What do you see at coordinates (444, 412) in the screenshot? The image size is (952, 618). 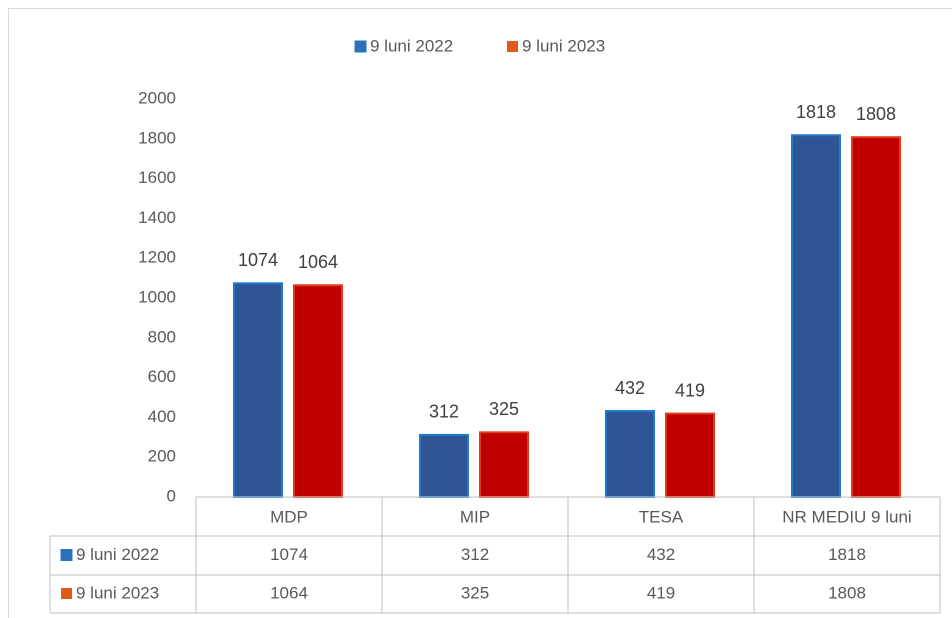 I see `data-label: 312` at bounding box center [444, 412].